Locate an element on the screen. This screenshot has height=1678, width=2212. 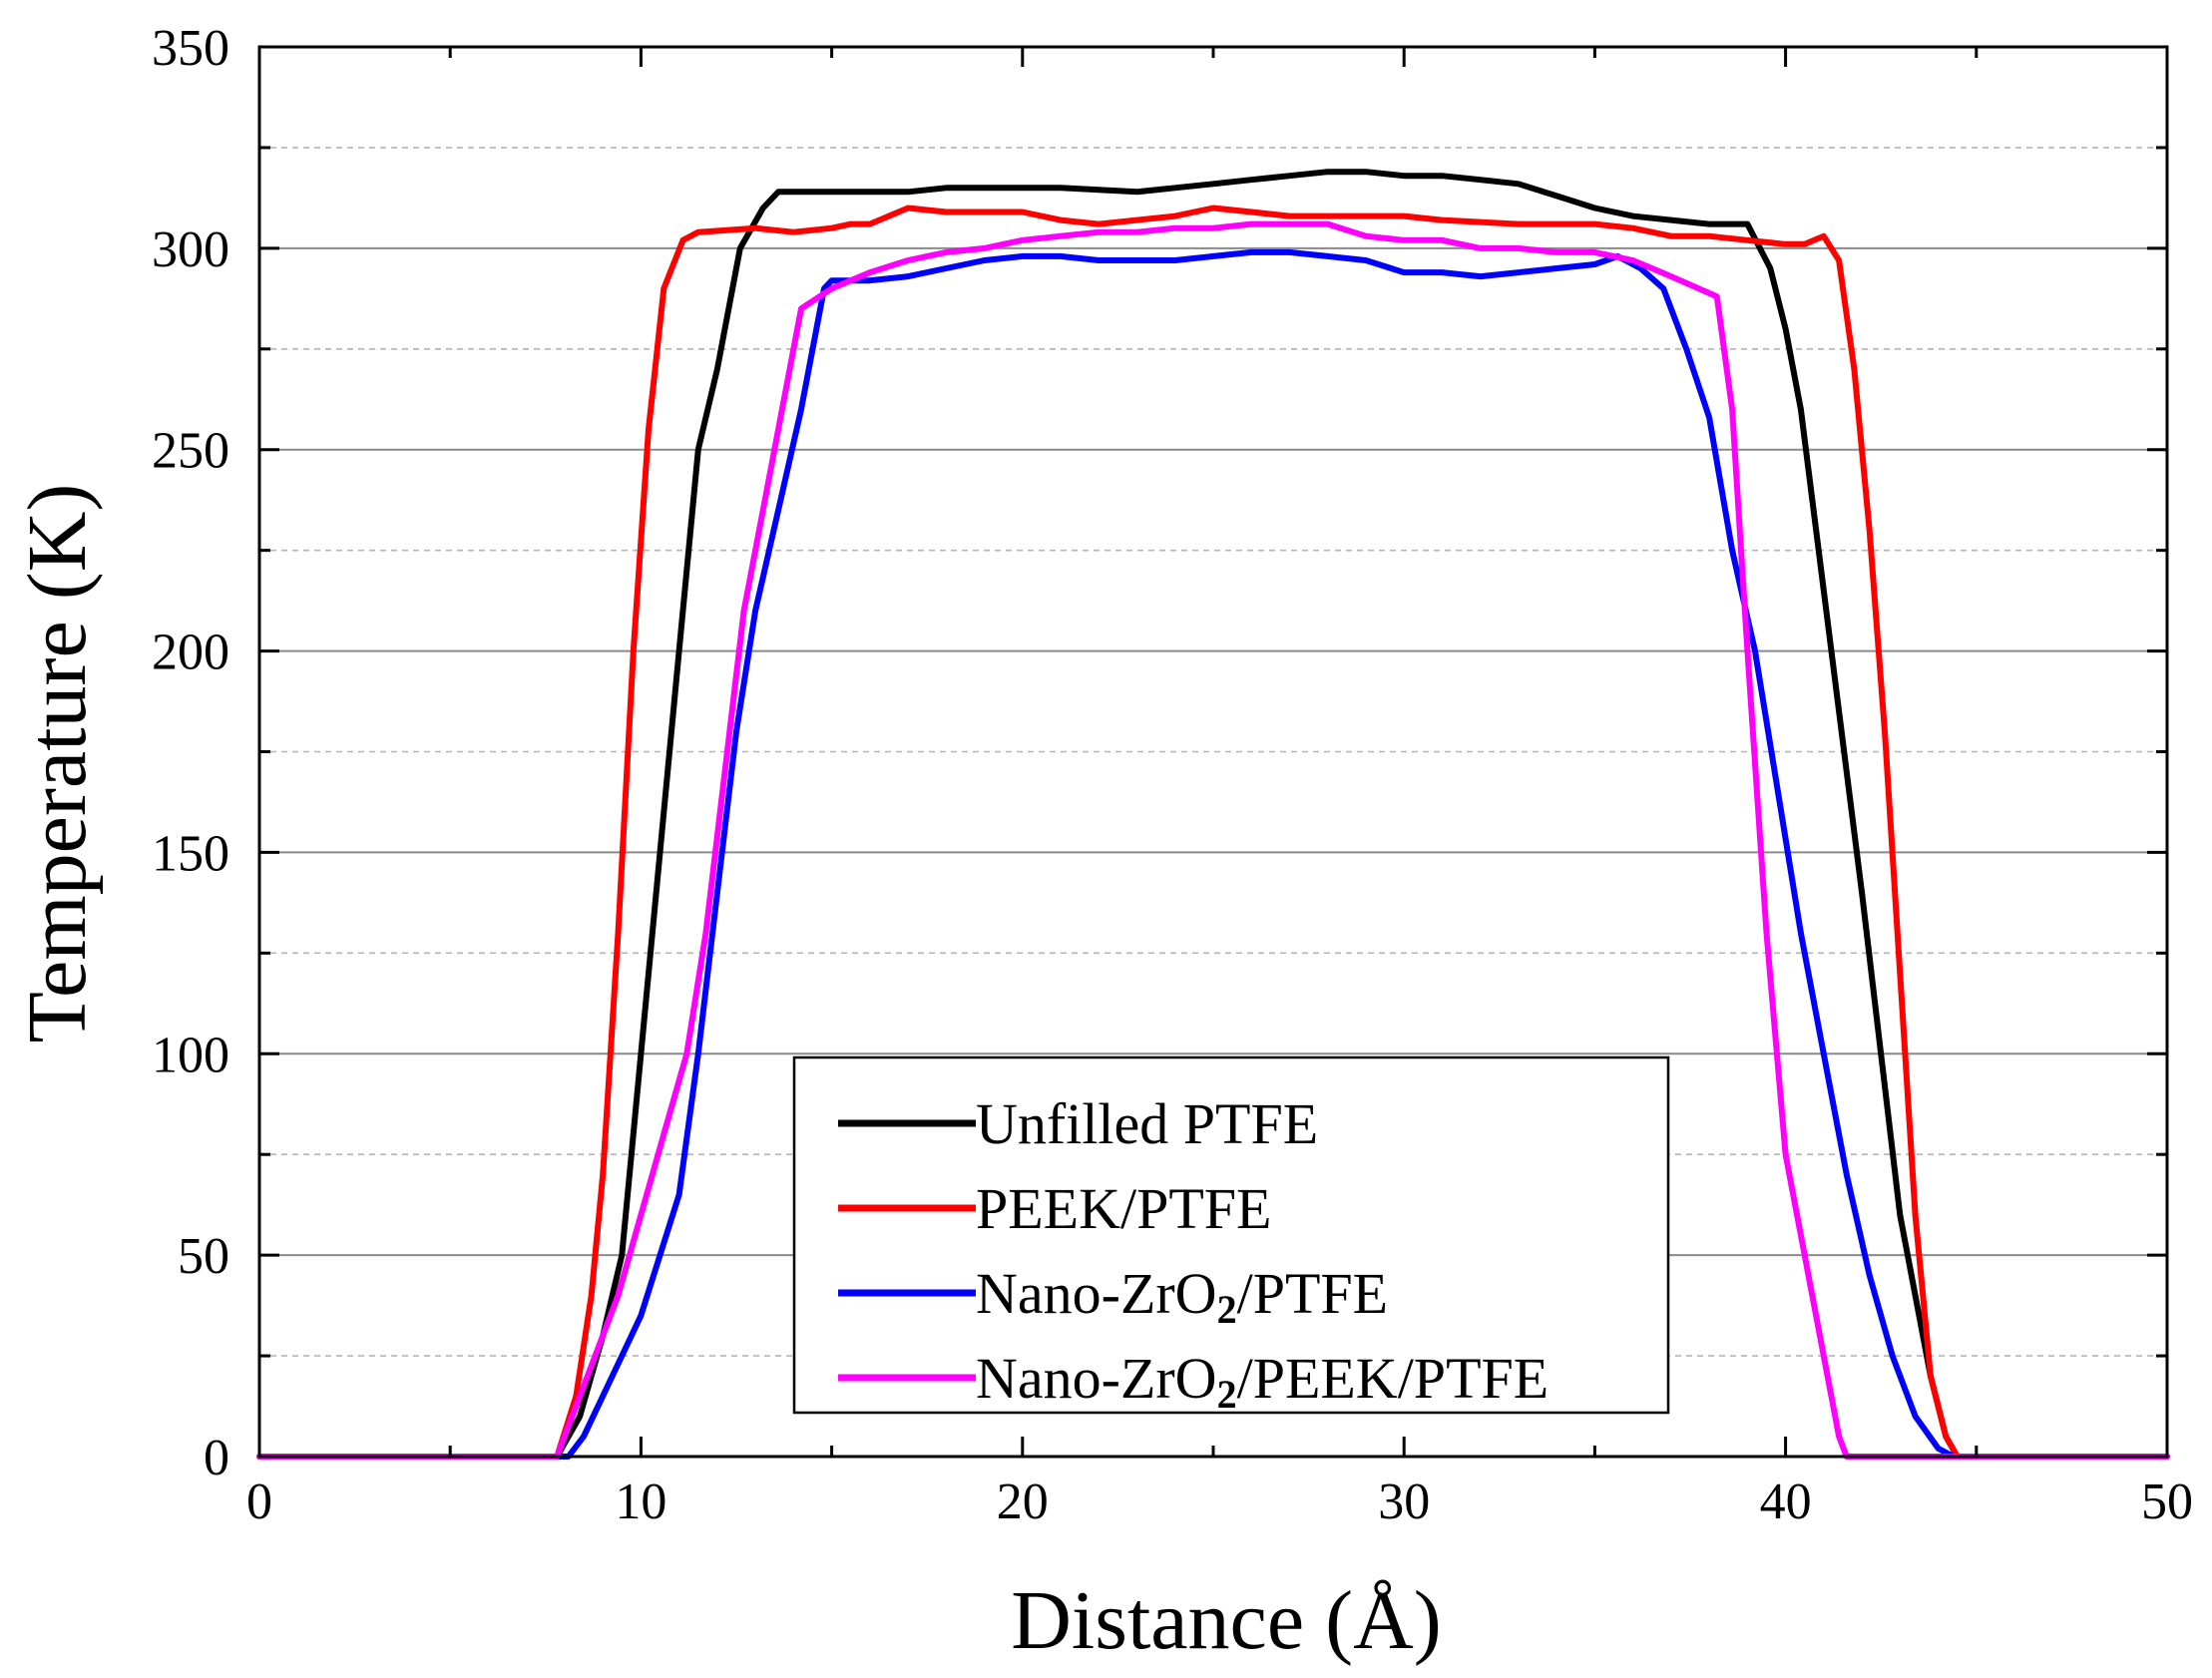
legend-label: PEEK/PTFE is located at coordinates (1124, 1208).